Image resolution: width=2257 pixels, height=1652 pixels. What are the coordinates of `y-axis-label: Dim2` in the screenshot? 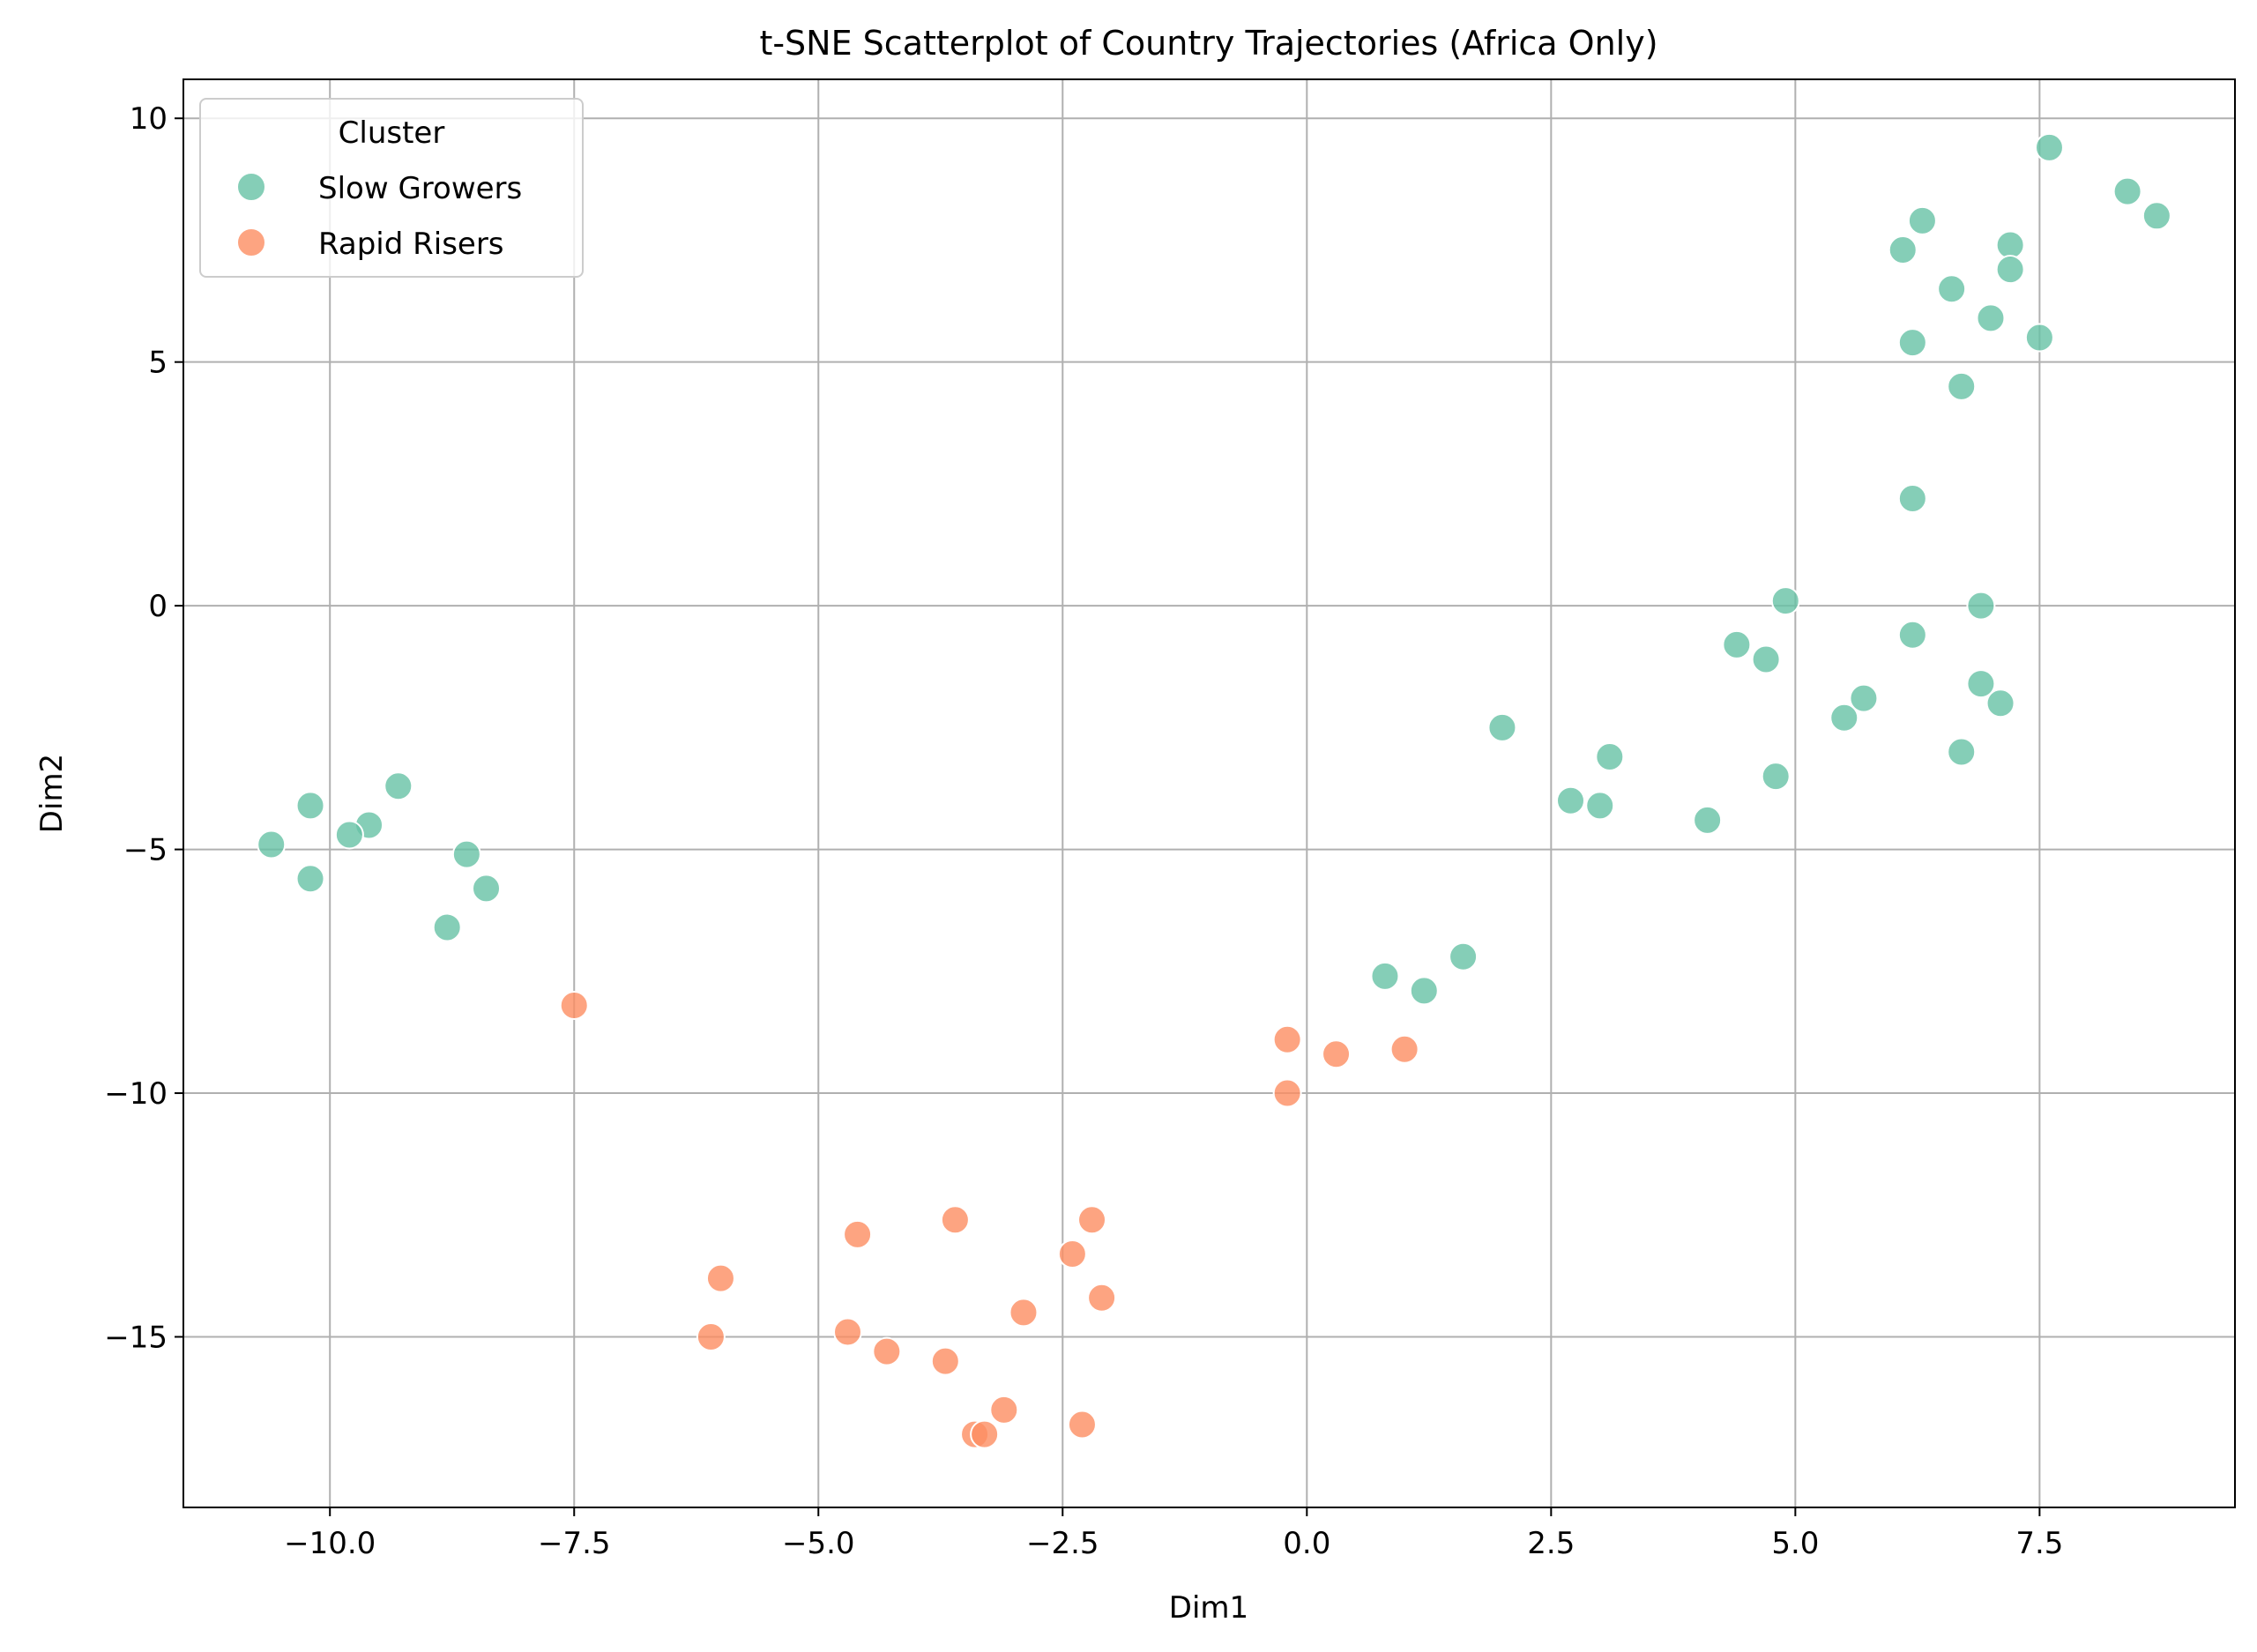 It's located at (52, 793).